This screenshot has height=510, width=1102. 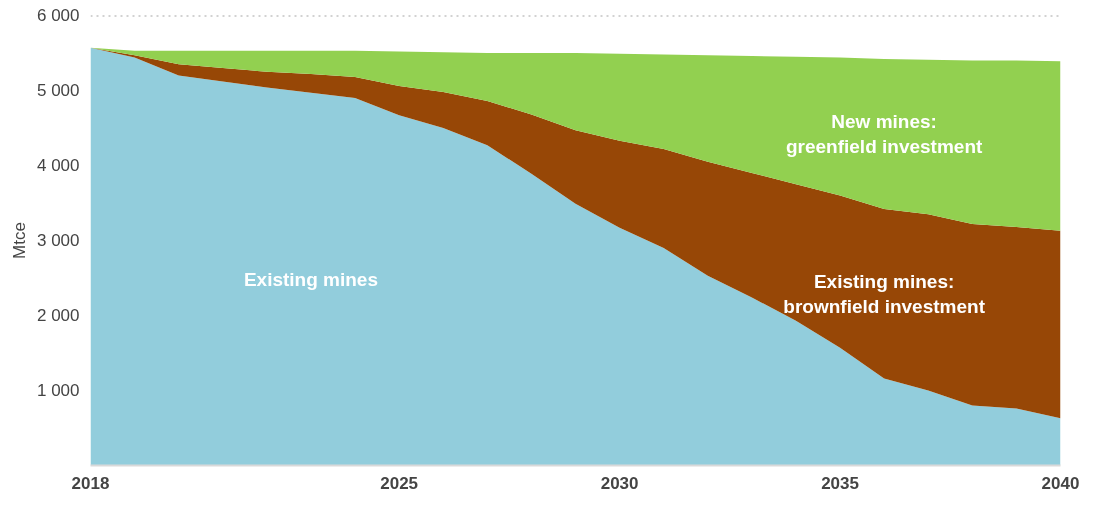 I want to click on x-tick-label: 2018, so click(x=90, y=483).